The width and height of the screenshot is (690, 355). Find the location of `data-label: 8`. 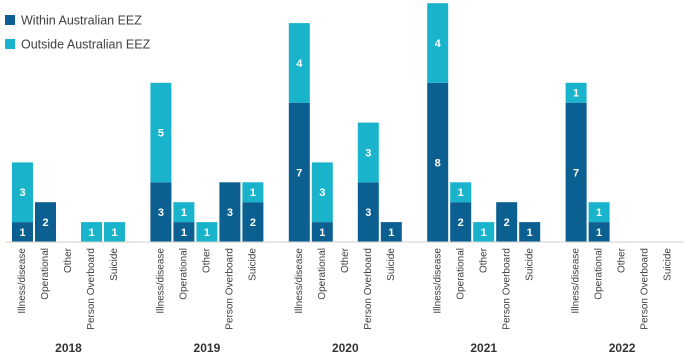

data-label: 8 is located at coordinates (438, 163).